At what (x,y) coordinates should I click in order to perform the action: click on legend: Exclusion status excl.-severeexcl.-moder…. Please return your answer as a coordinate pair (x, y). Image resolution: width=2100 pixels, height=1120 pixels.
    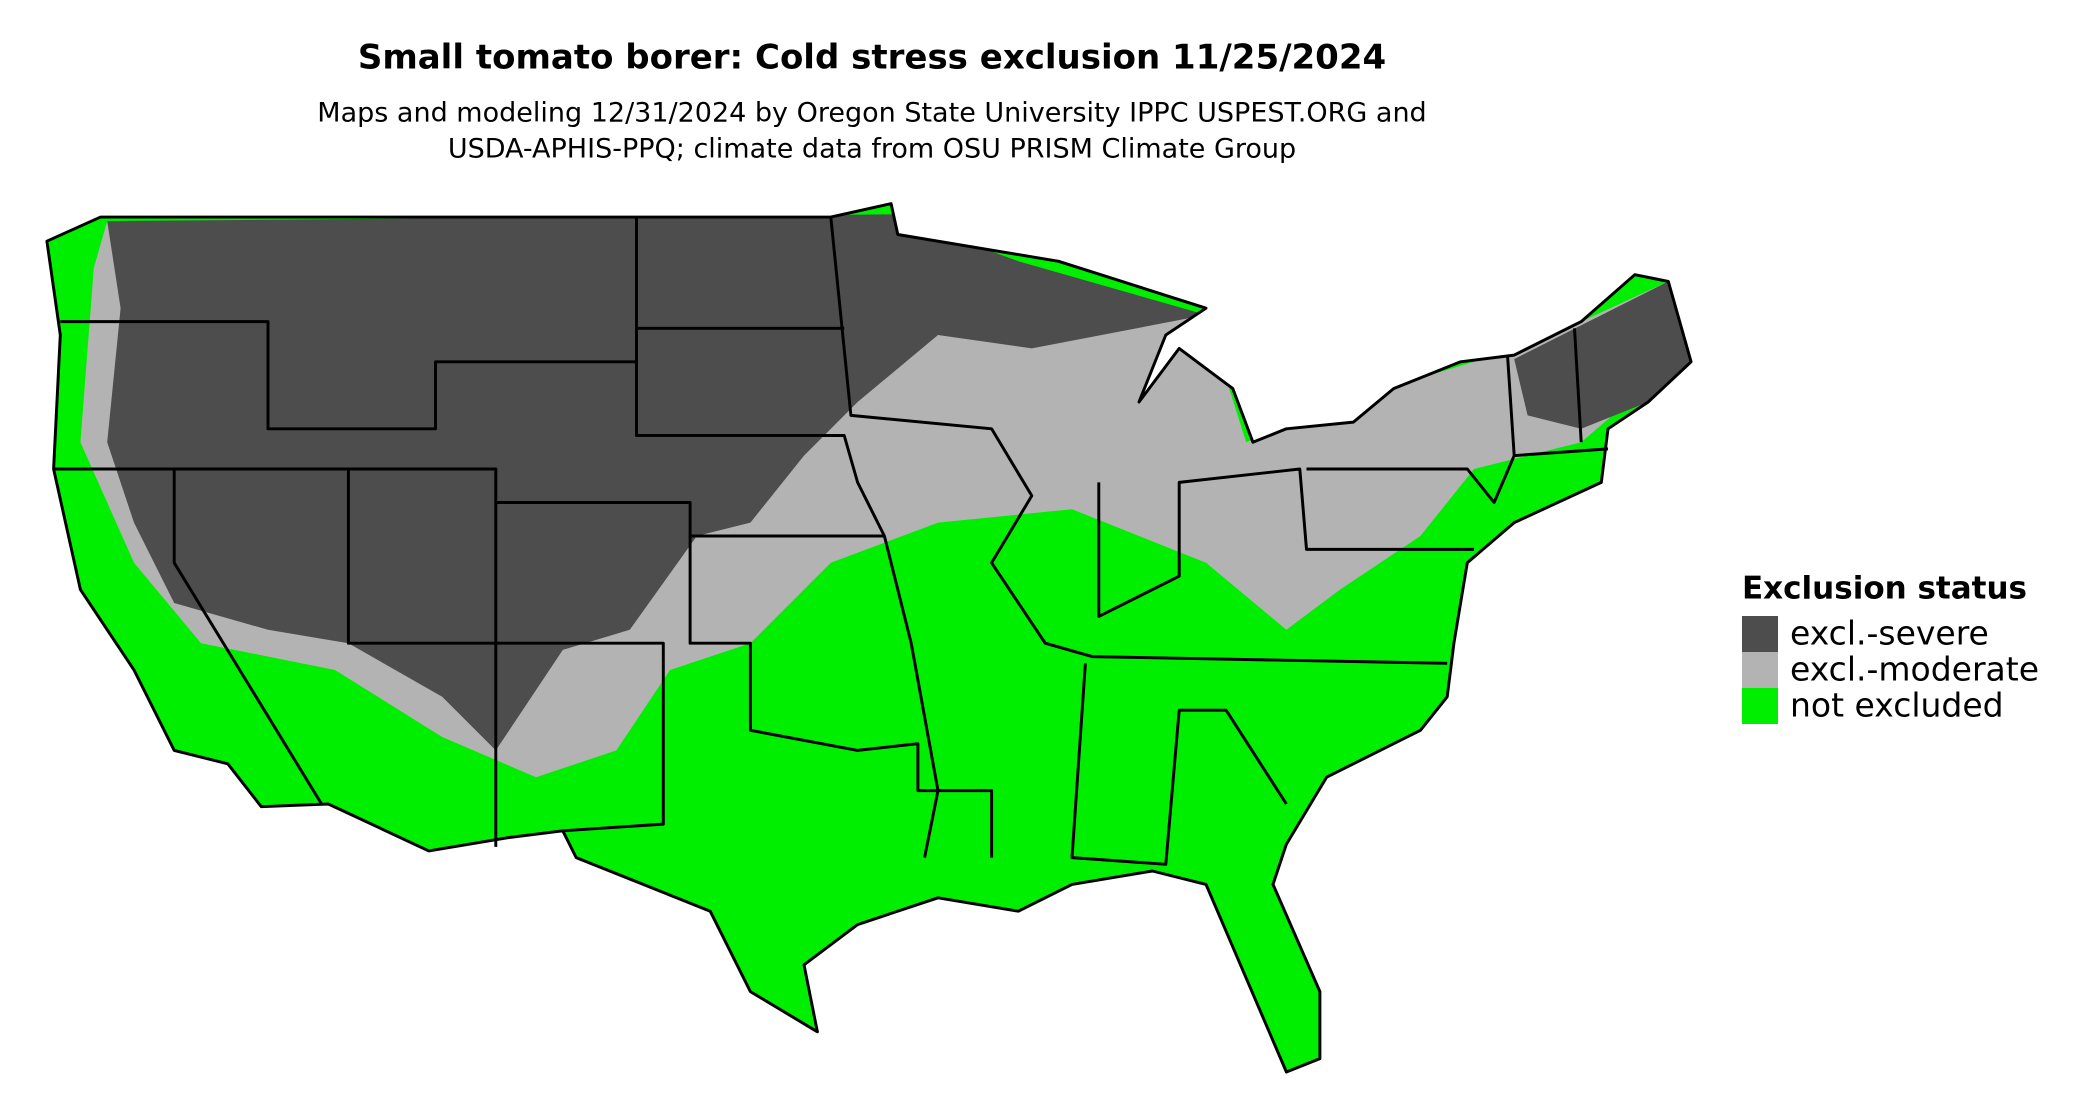
    Looking at the image, I should click on (1890, 648).